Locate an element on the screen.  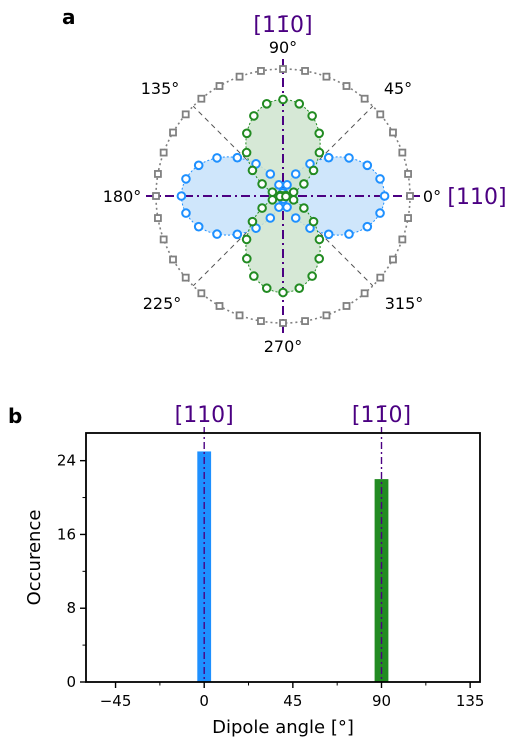
y-tick-label: 24 is located at coordinates (66, 461).